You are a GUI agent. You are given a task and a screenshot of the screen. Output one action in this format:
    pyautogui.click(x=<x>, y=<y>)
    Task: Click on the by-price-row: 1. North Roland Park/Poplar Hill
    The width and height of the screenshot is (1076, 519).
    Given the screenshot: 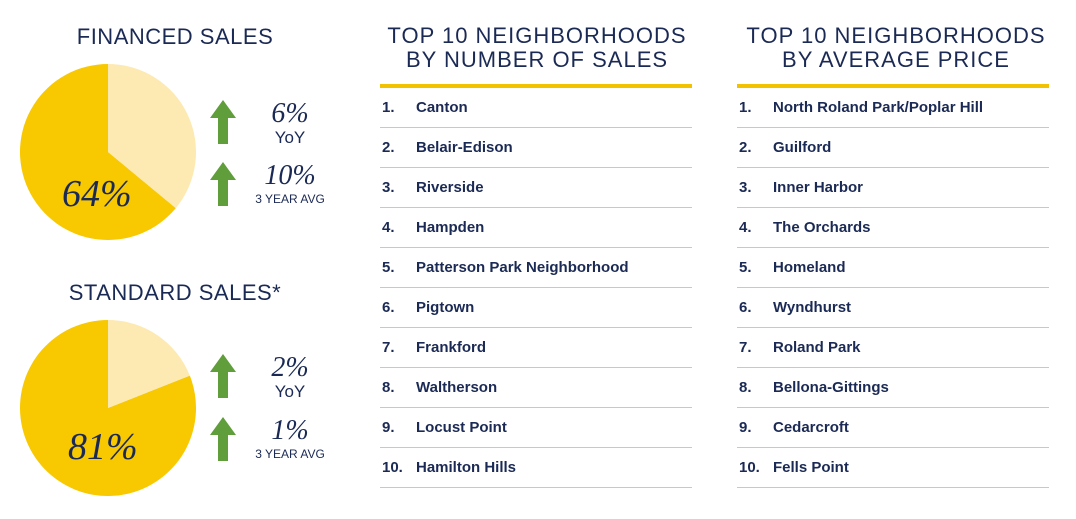 What is the action you would take?
    pyautogui.click(x=893, y=108)
    